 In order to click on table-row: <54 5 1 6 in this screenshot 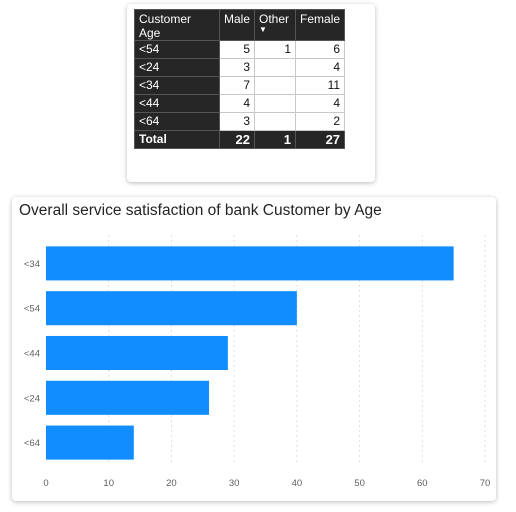, I will do `click(240, 49)`.